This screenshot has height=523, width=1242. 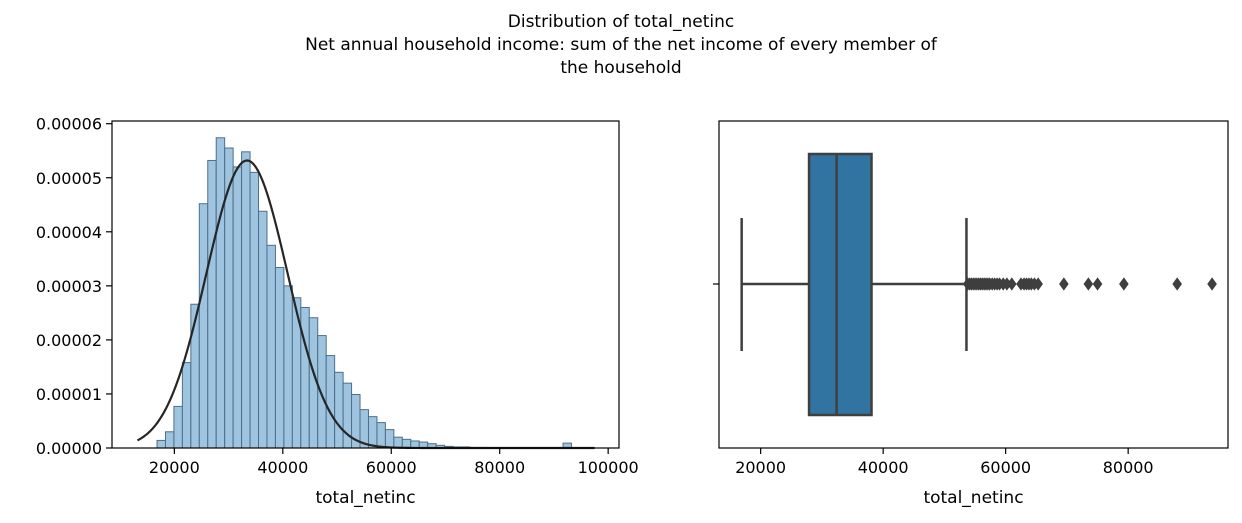 I want to click on histogram-x-tick-label: 80000, so click(x=499, y=467).